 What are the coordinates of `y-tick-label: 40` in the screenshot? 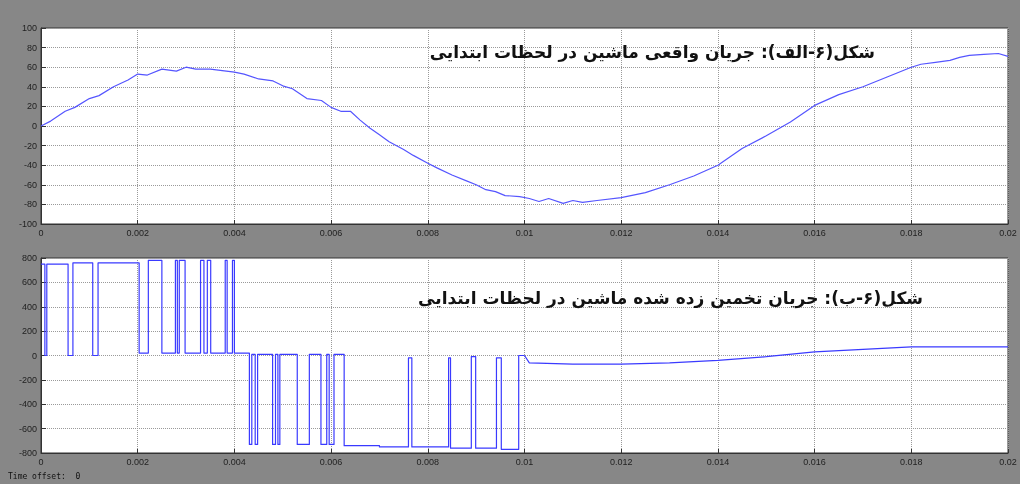 It's located at (31, 86).